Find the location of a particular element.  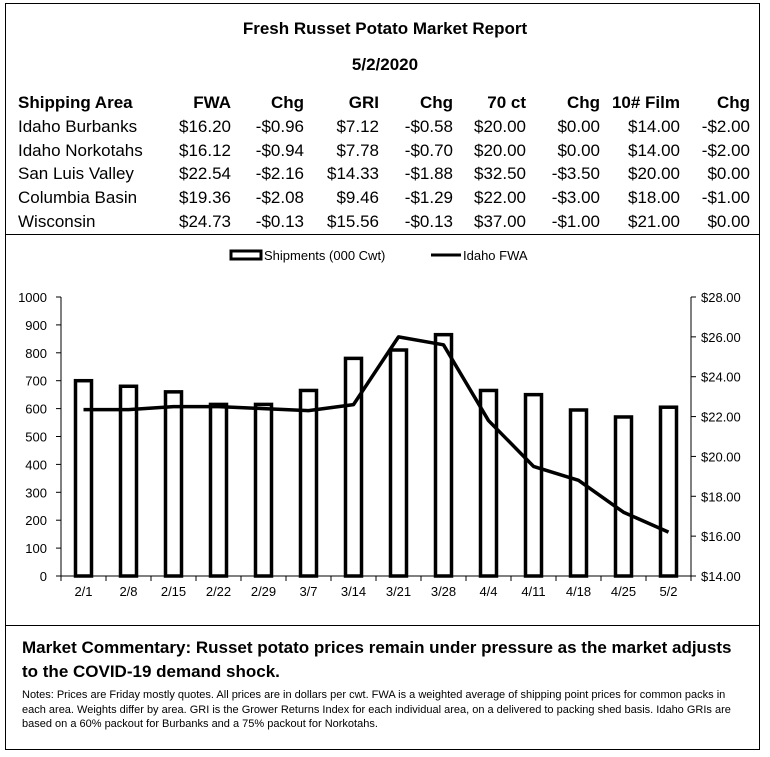

left-tick-label: 300 is located at coordinates (36, 492).